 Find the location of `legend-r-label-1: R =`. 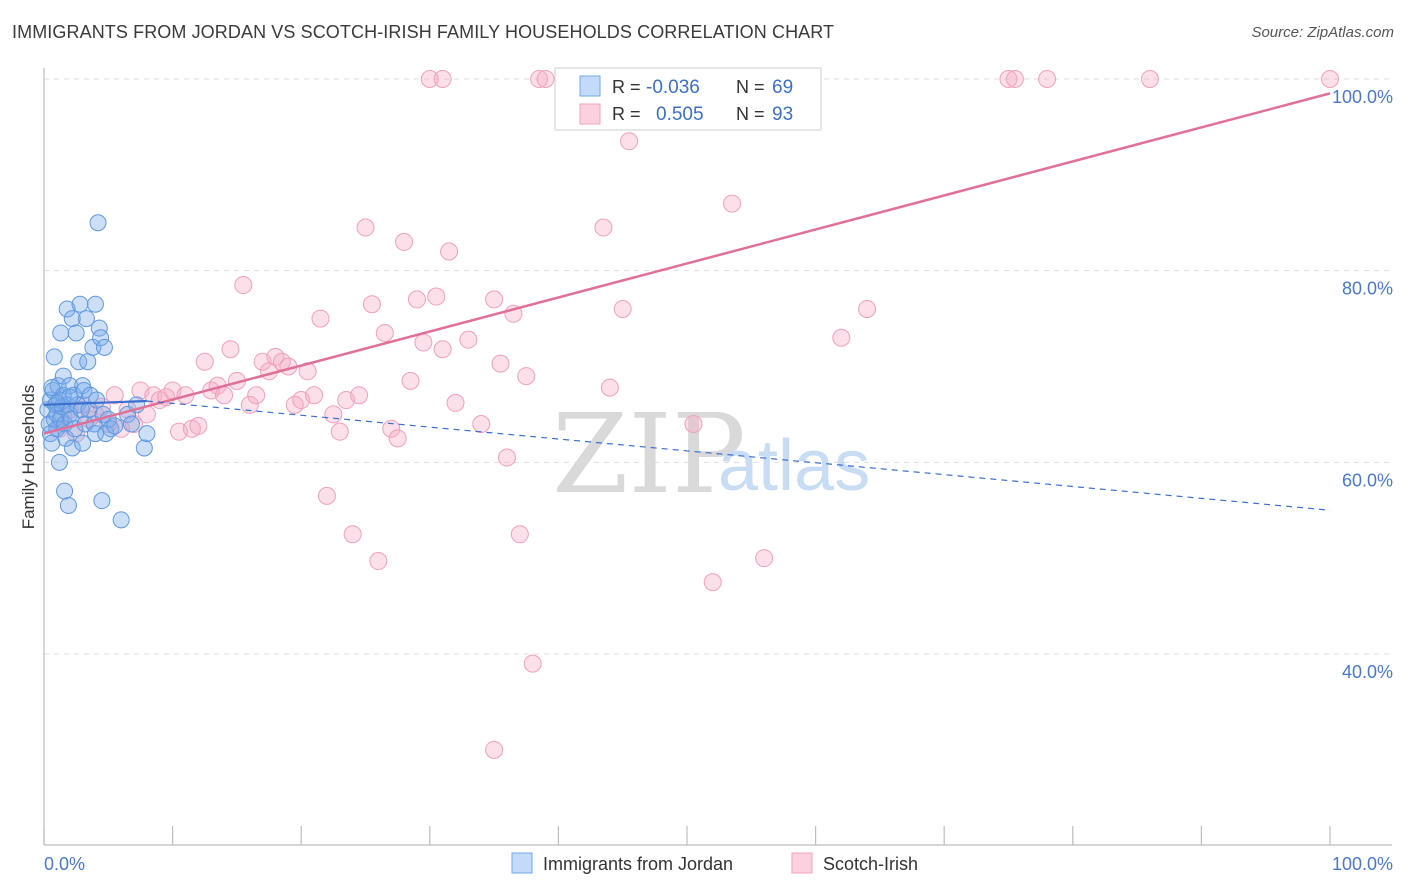

legend-r-label-1: R = is located at coordinates (626, 87).